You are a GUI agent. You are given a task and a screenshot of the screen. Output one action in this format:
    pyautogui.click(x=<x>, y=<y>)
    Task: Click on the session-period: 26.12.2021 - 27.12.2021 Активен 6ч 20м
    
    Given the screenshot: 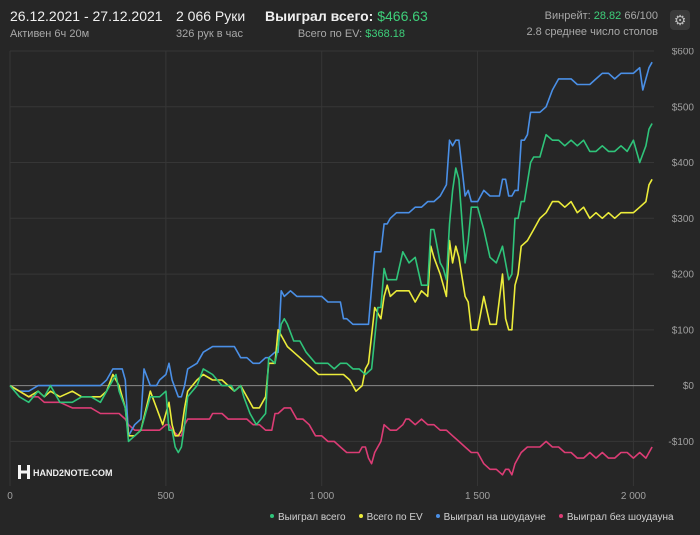 What is the action you would take?
    pyautogui.click(x=86, y=24)
    